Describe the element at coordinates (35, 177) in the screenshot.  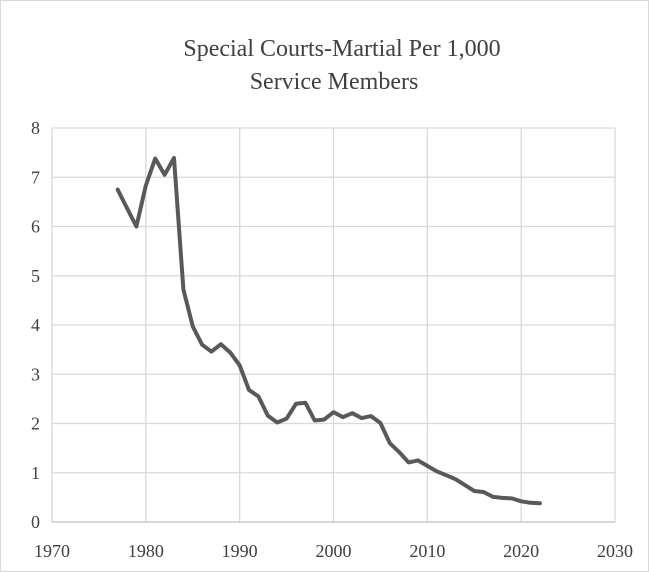
I see `y-tick-label: 7` at that location.